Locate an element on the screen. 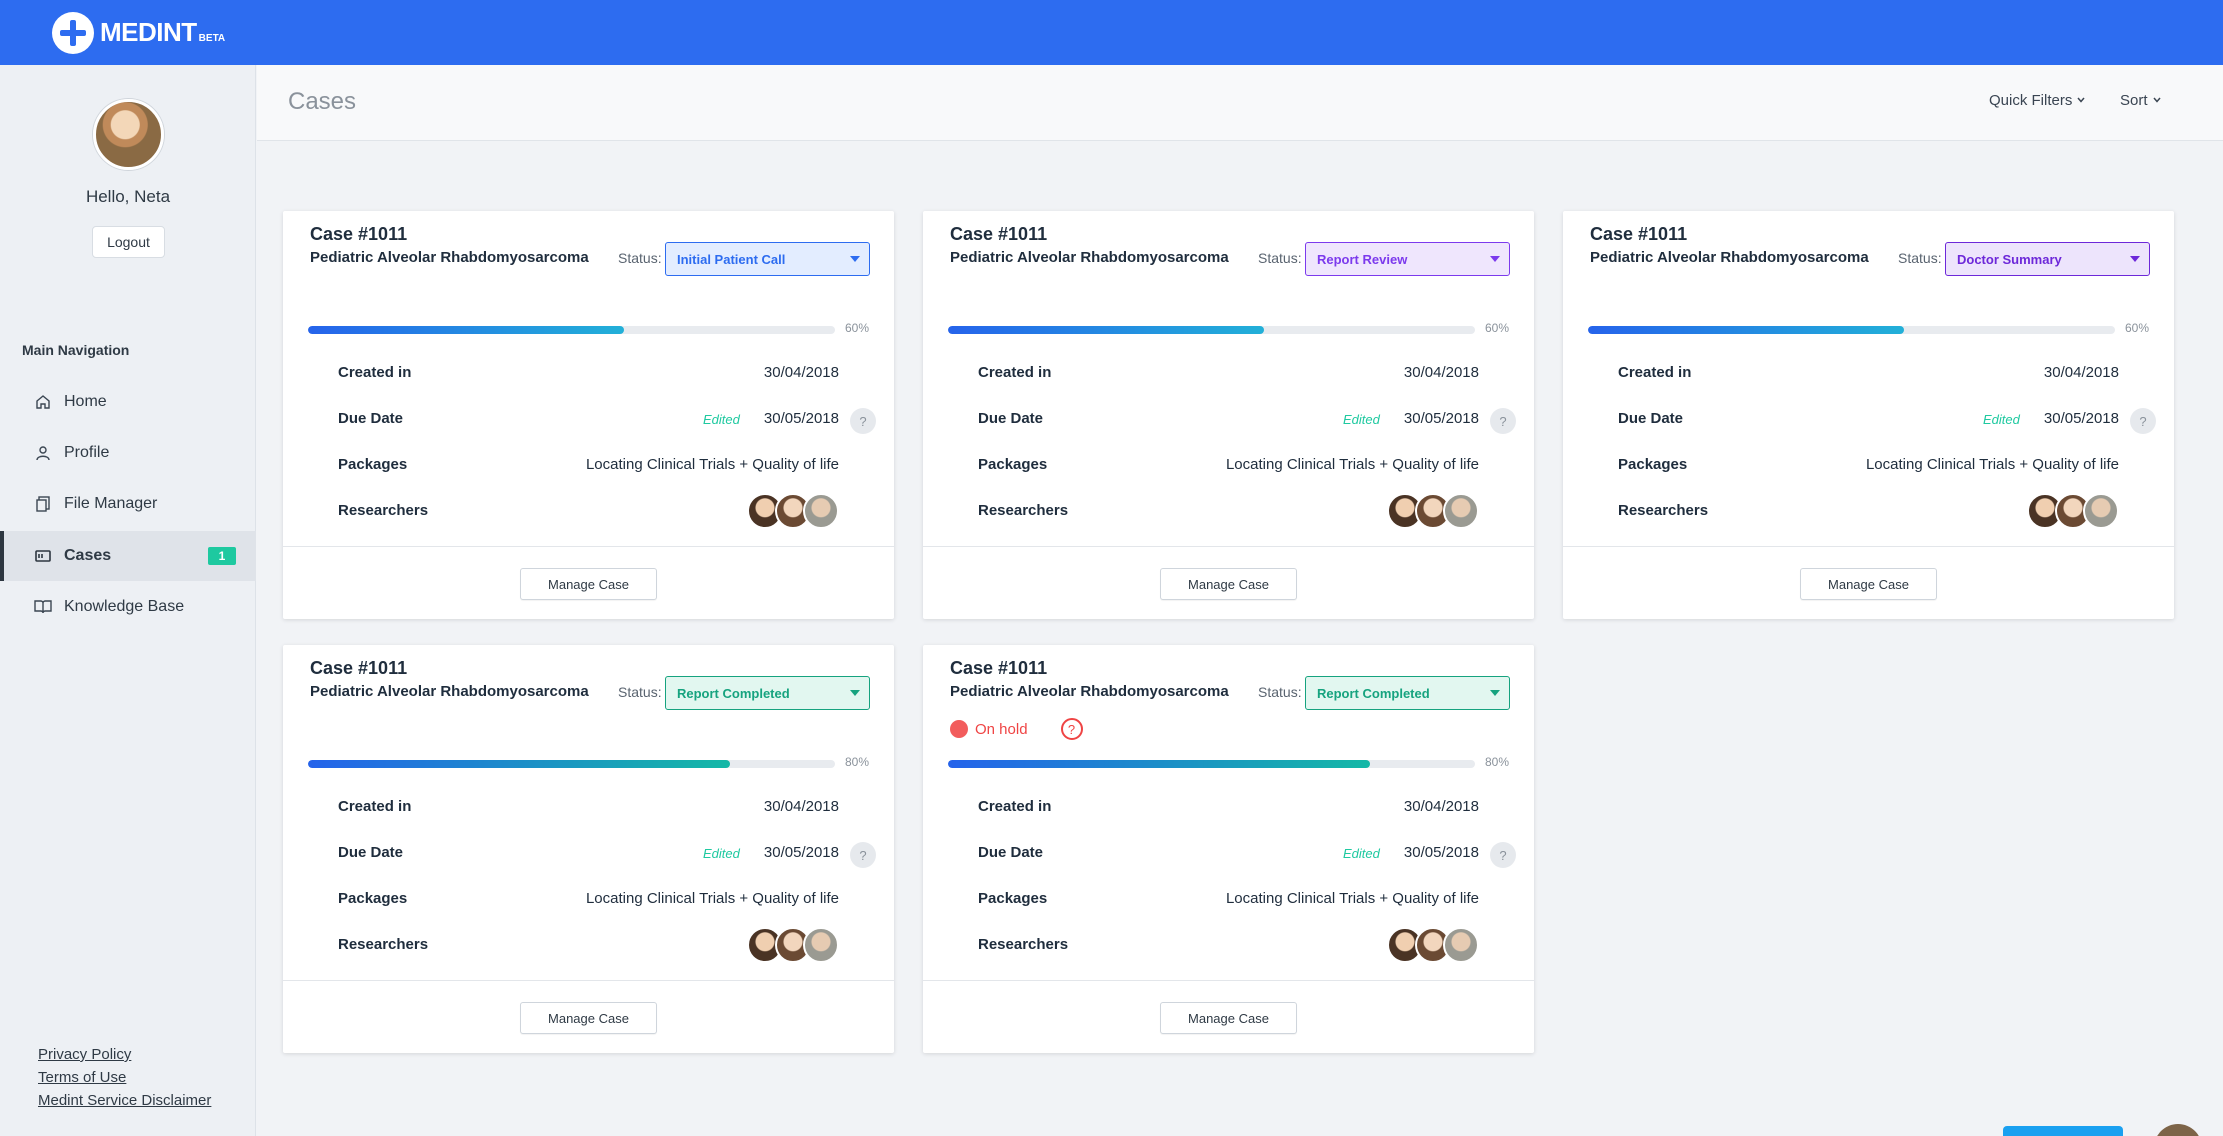  page-header: Cases Quick Filters Sort is located at coordinates (1240, 103).